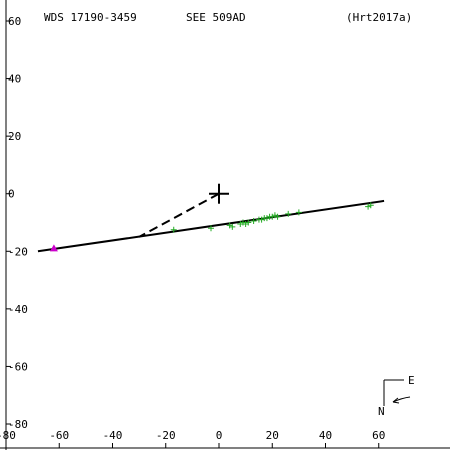  What do you see at coordinates (219, 435) in the screenshot?
I see `x-tick-label: 0` at bounding box center [219, 435].